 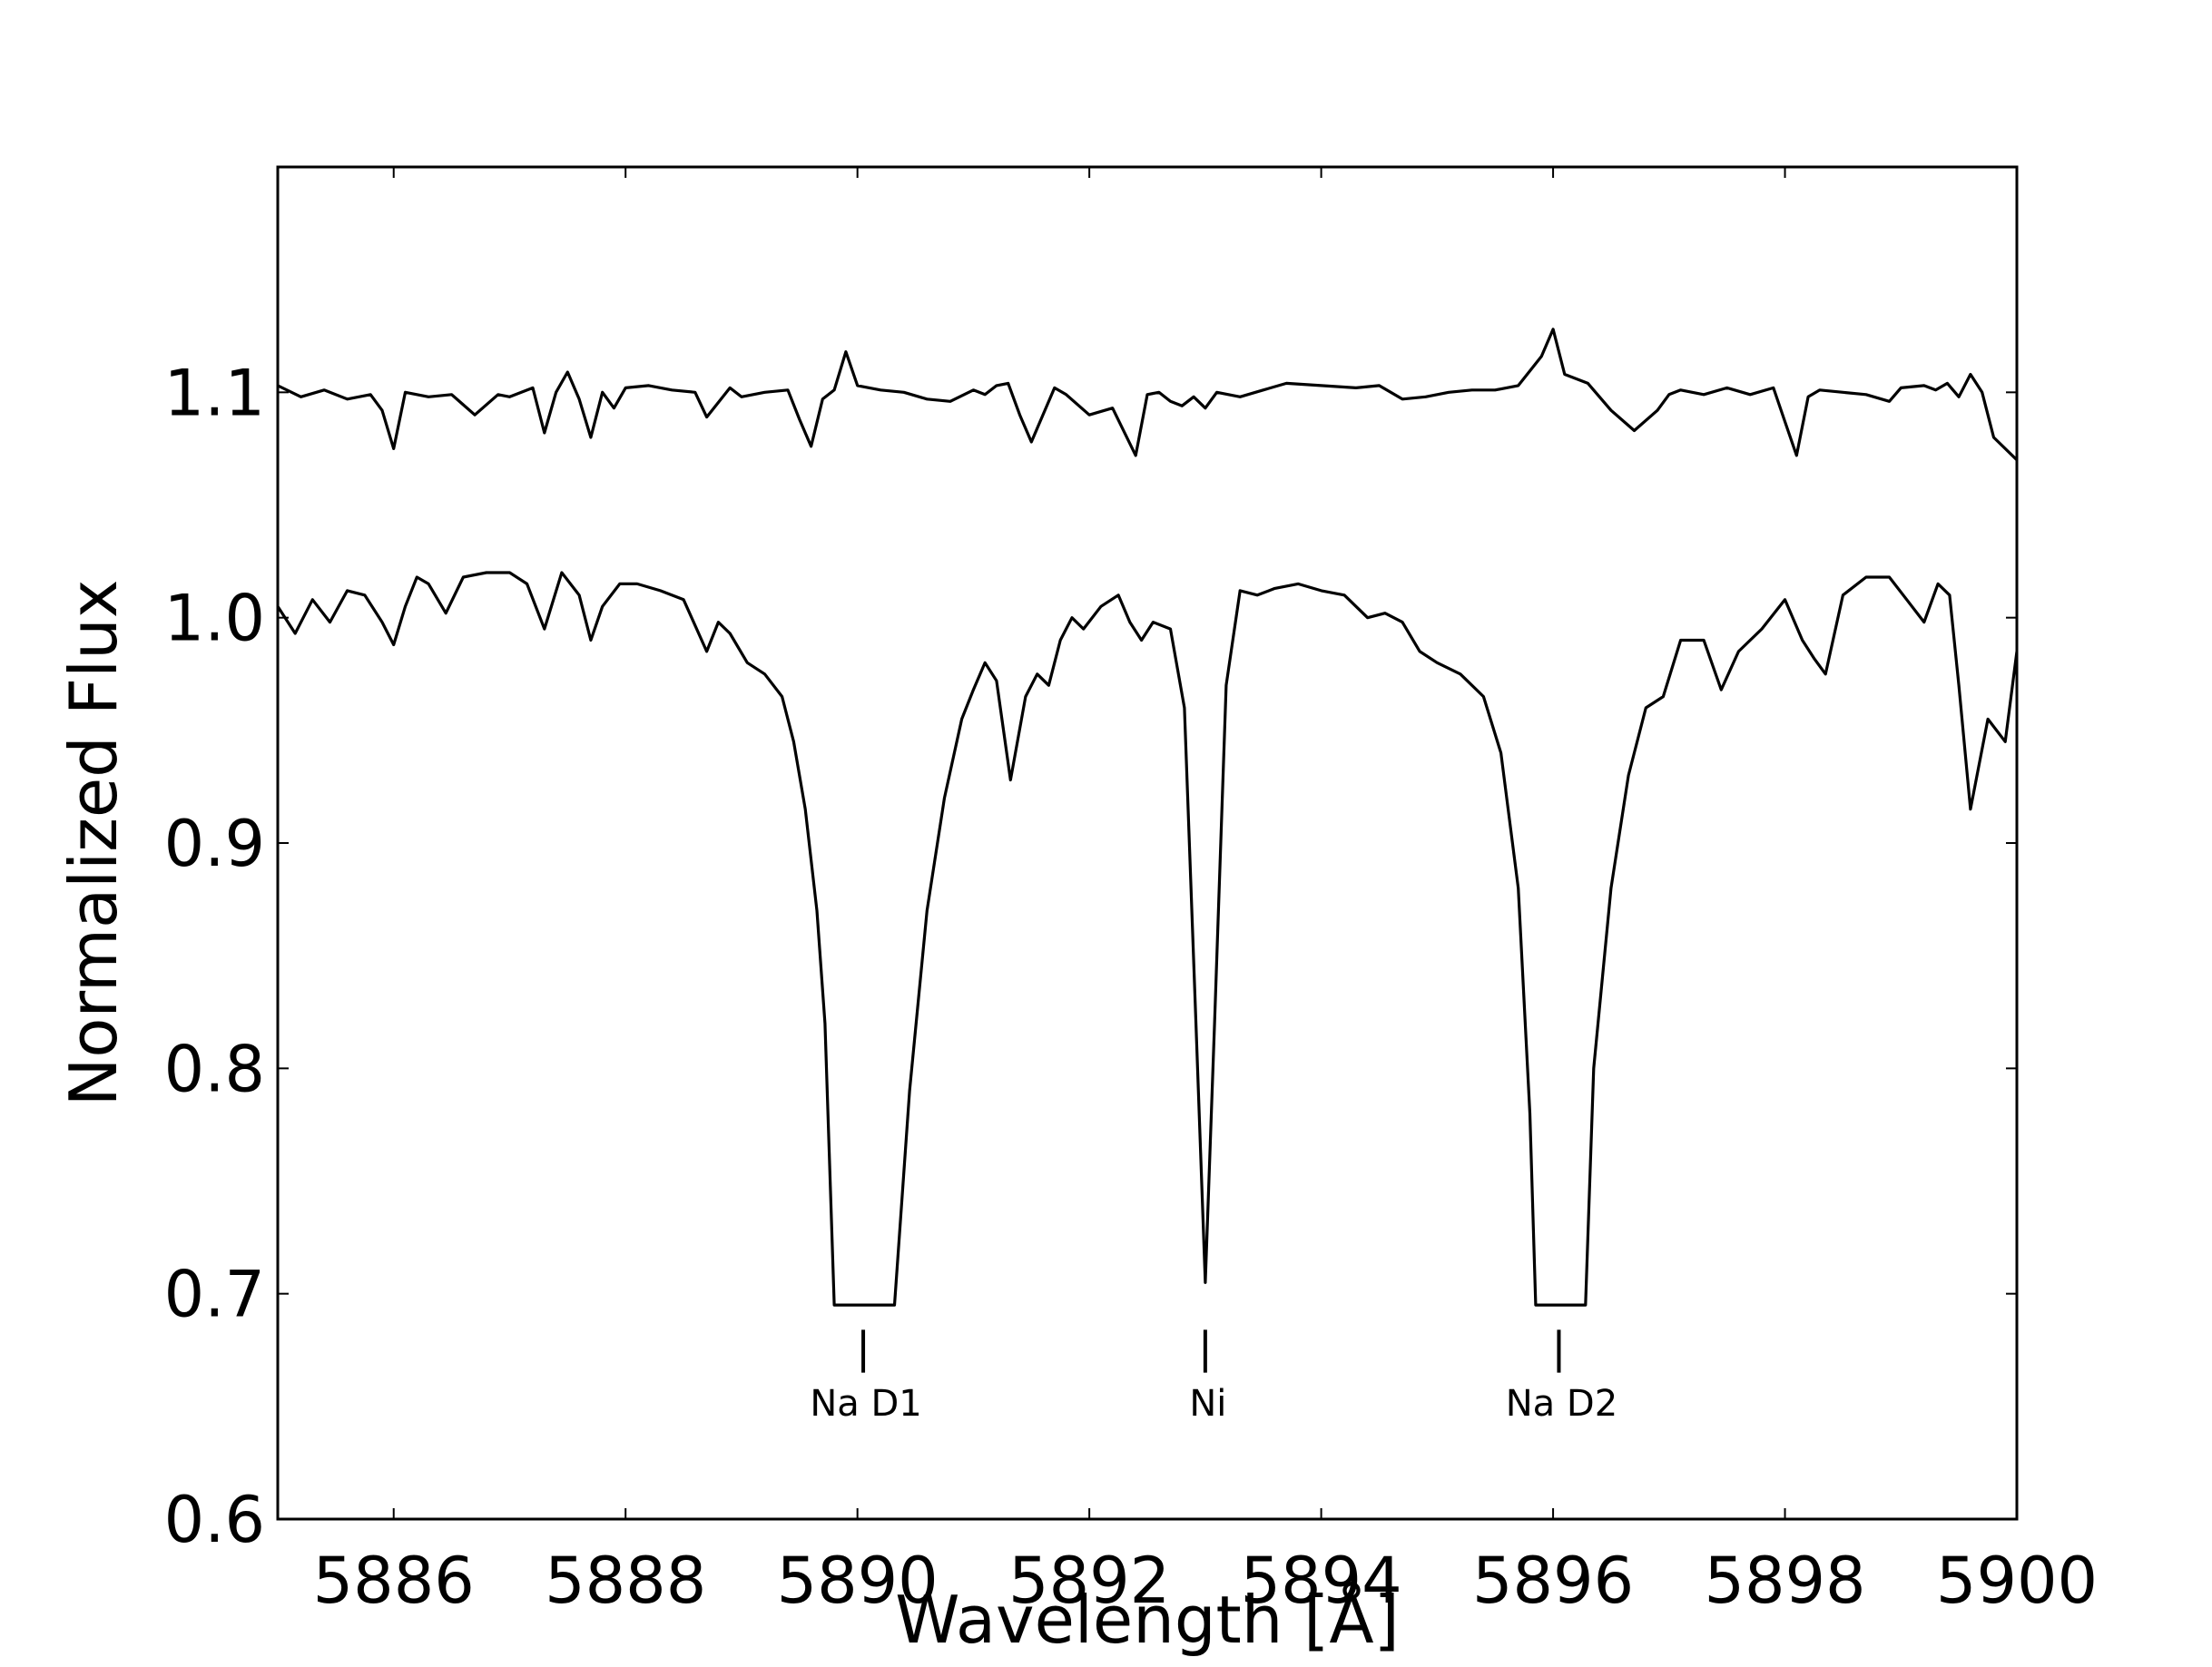 I want to click on x-tick-label: 5886, so click(x=394, y=1581).